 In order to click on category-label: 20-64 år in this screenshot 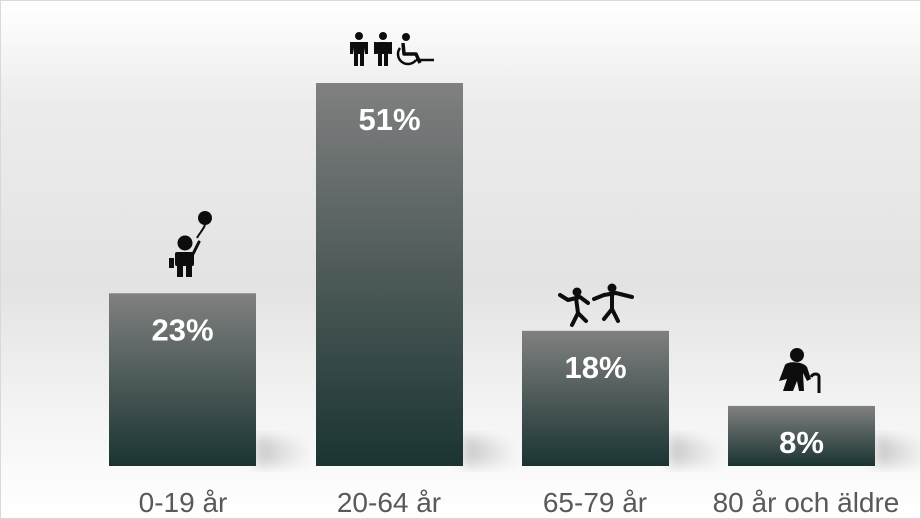, I will do `click(389, 502)`.